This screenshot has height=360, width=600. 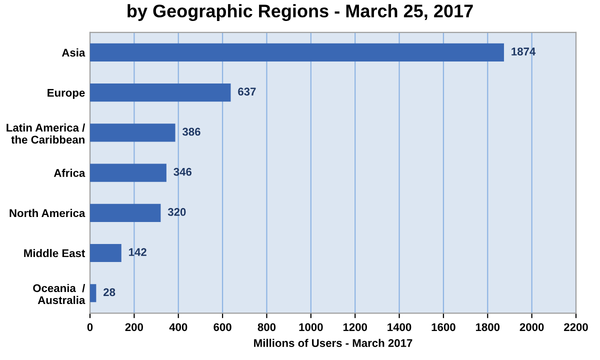 What do you see at coordinates (400, 327) in the screenshot?
I see `x-tick-label: 1400` at bounding box center [400, 327].